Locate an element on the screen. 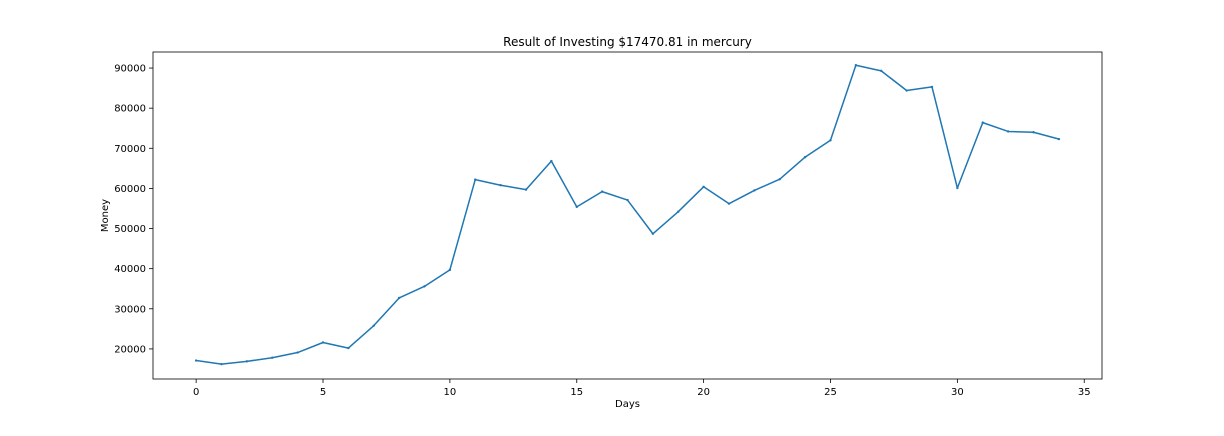 The width and height of the screenshot is (1224, 436). chart-title: Result of Investing $17470.81 in mercury is located at coordinates (627, 42).